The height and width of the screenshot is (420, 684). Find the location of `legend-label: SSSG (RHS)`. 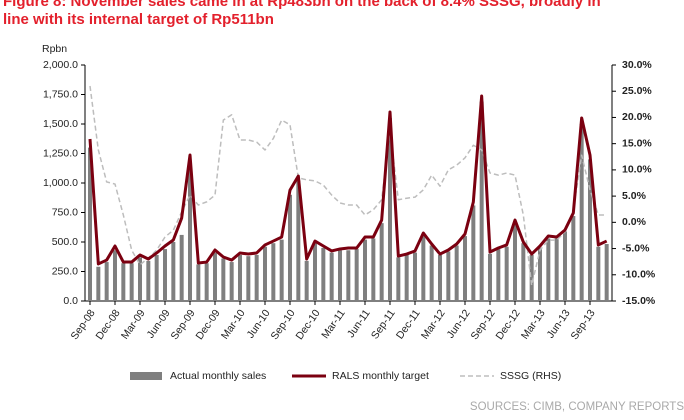

legend-label: SSSG (RHS) is located at coordinates (530, 376).